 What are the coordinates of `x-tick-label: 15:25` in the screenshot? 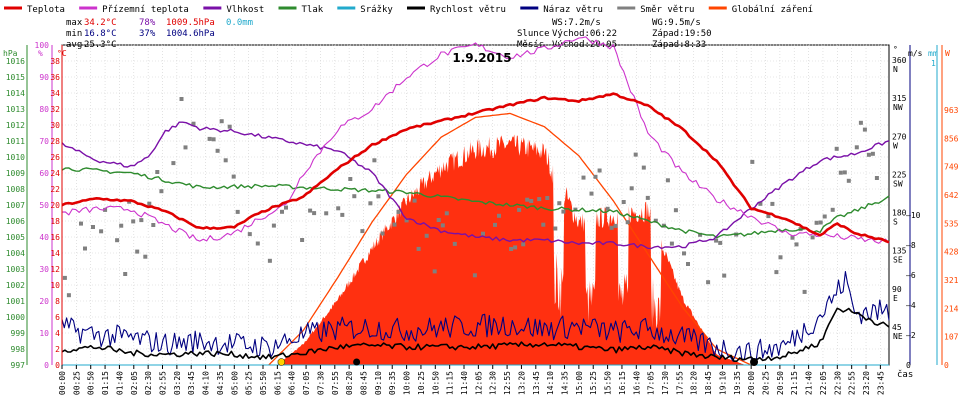 It's located at (593, 383).